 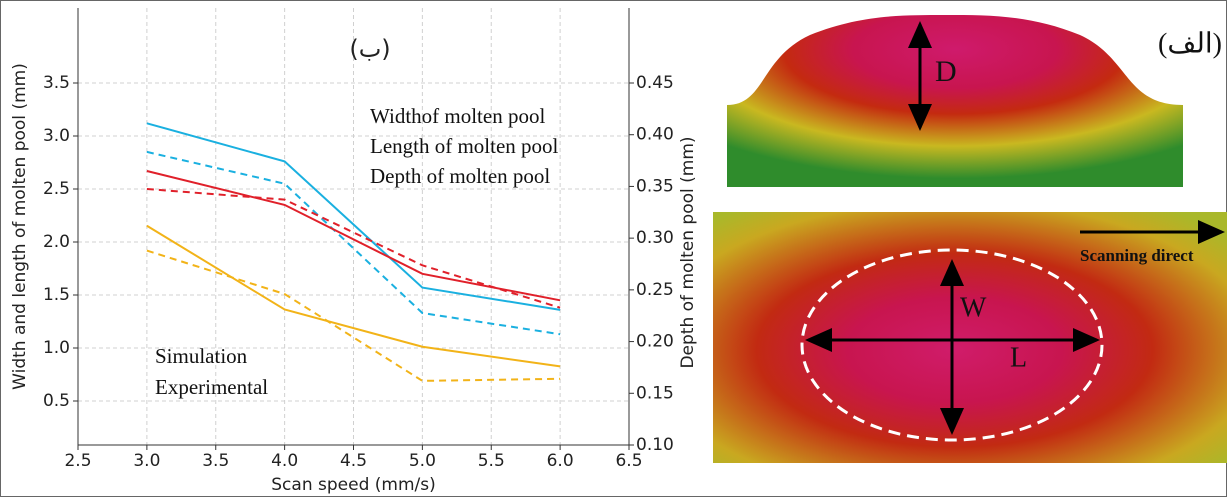 What do you see at coordinates (369, 49) in the screenshot?
I see `chart-title: (ب)` at bounding box center [369, 49].